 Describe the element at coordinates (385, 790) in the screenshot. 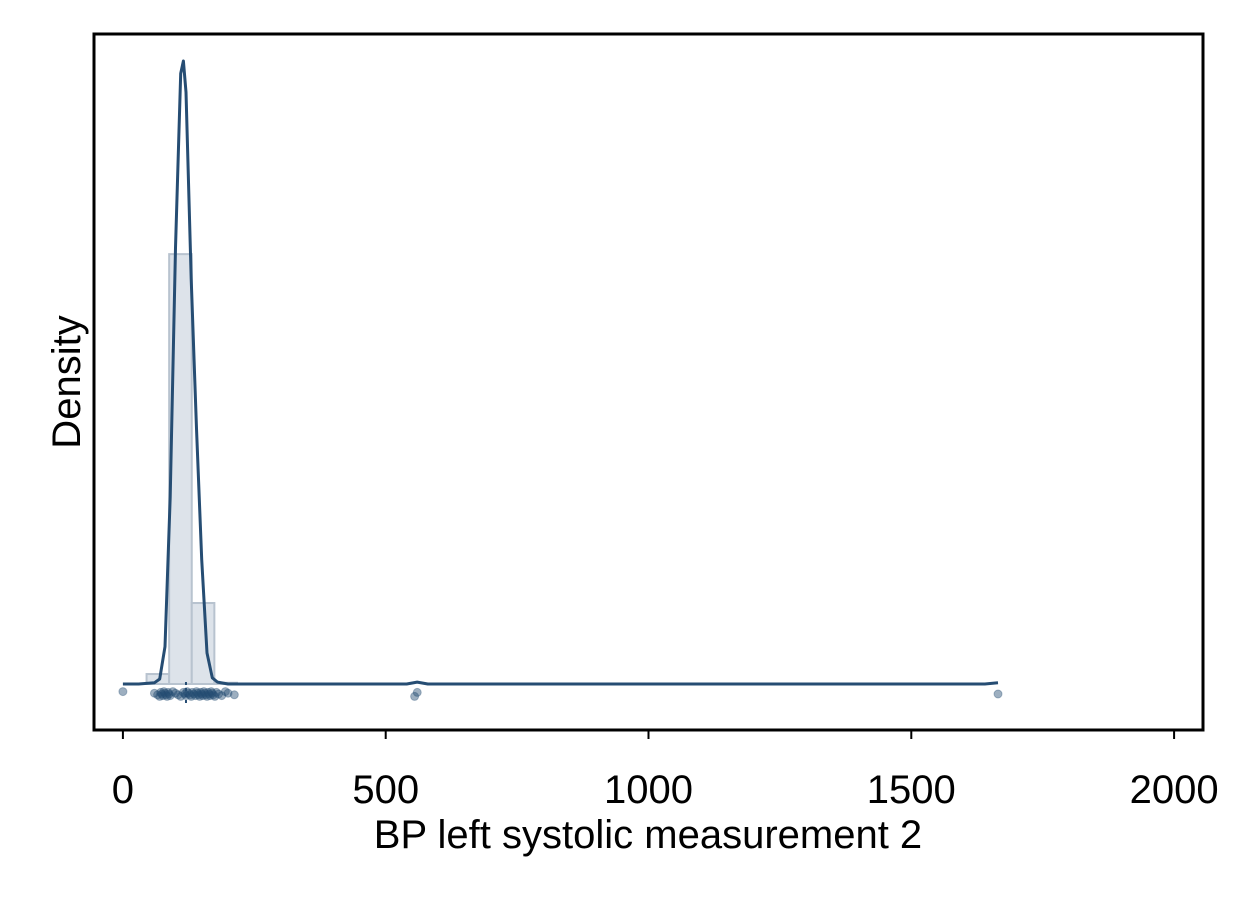

I see `x-tick-label: 500` at that location.